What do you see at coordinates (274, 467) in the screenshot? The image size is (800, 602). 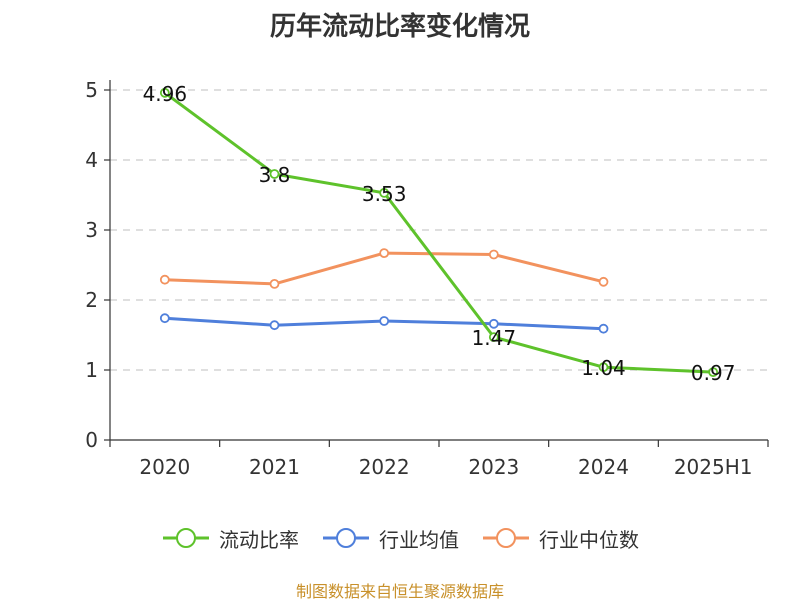 I see `x-tick-label: 2021` at bounding box center [274, 467].